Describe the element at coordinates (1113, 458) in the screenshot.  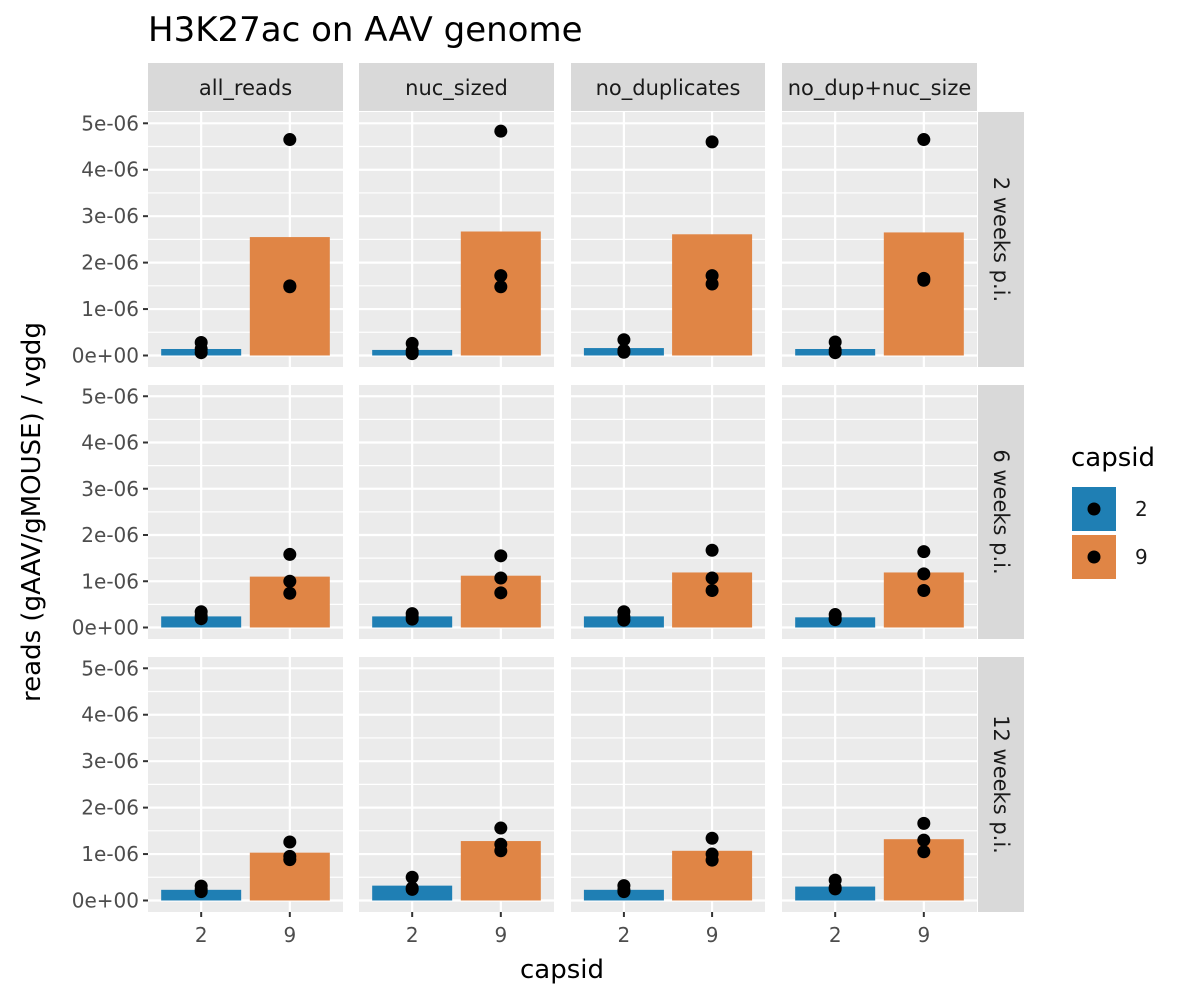
I see `legend-title: capsid` at that location.